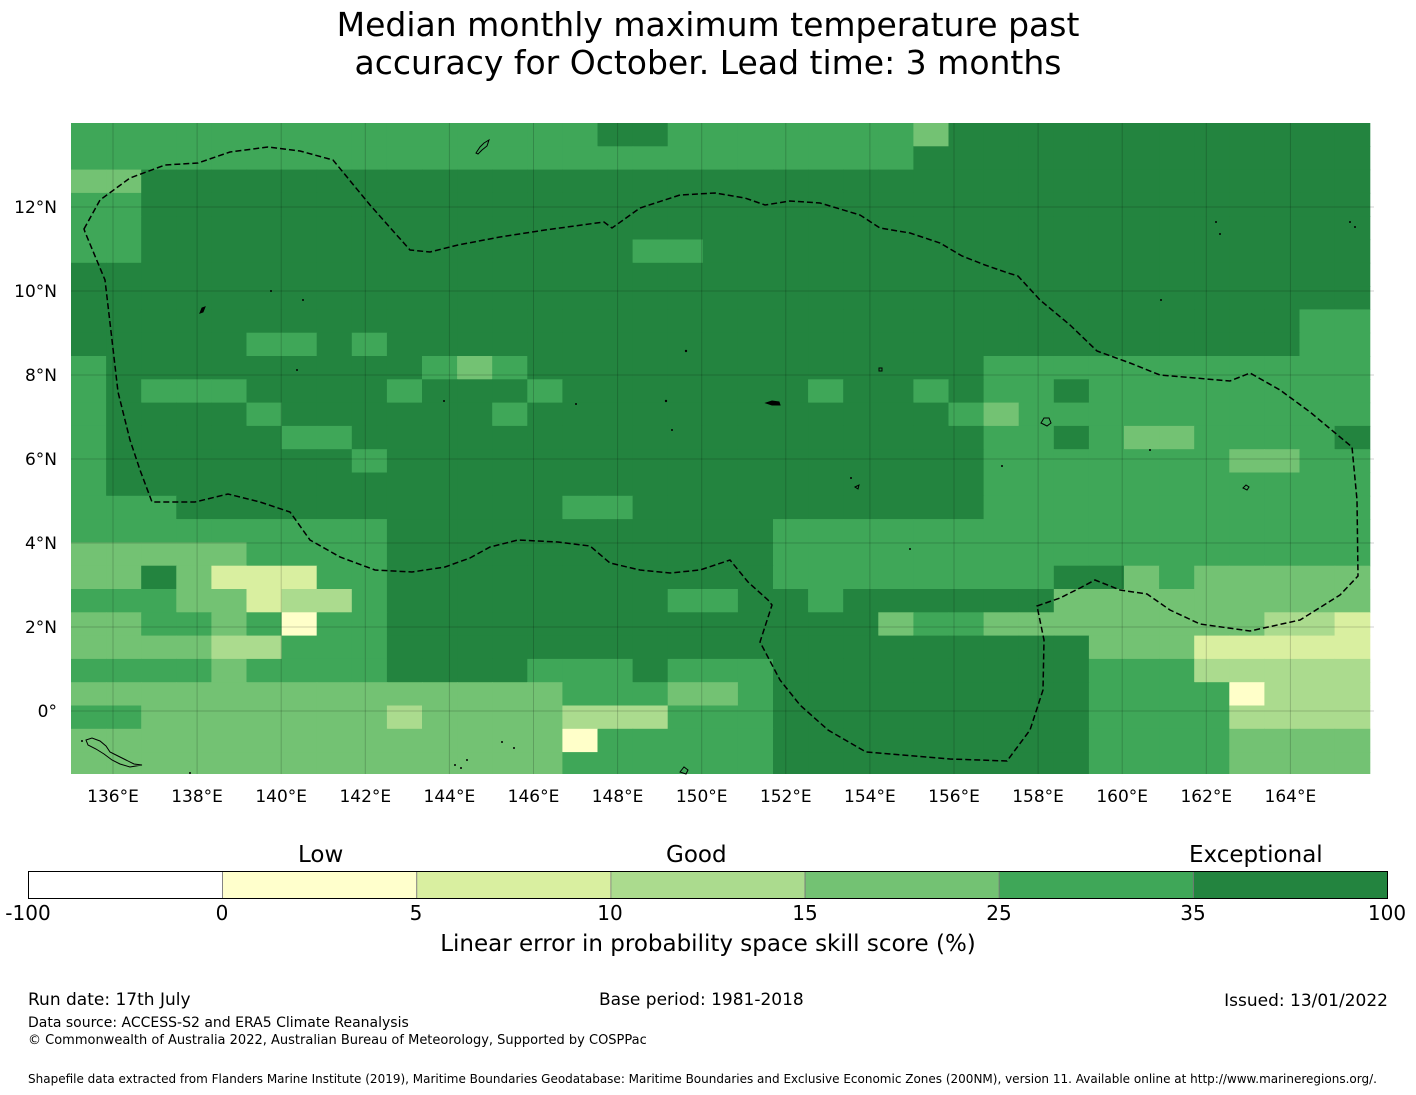 The height and width of the screenshot is (1095, 1416). Describe the element at coordinates (416, 913) in the screenshot. I see `colorbar-tick: 5` at that location.